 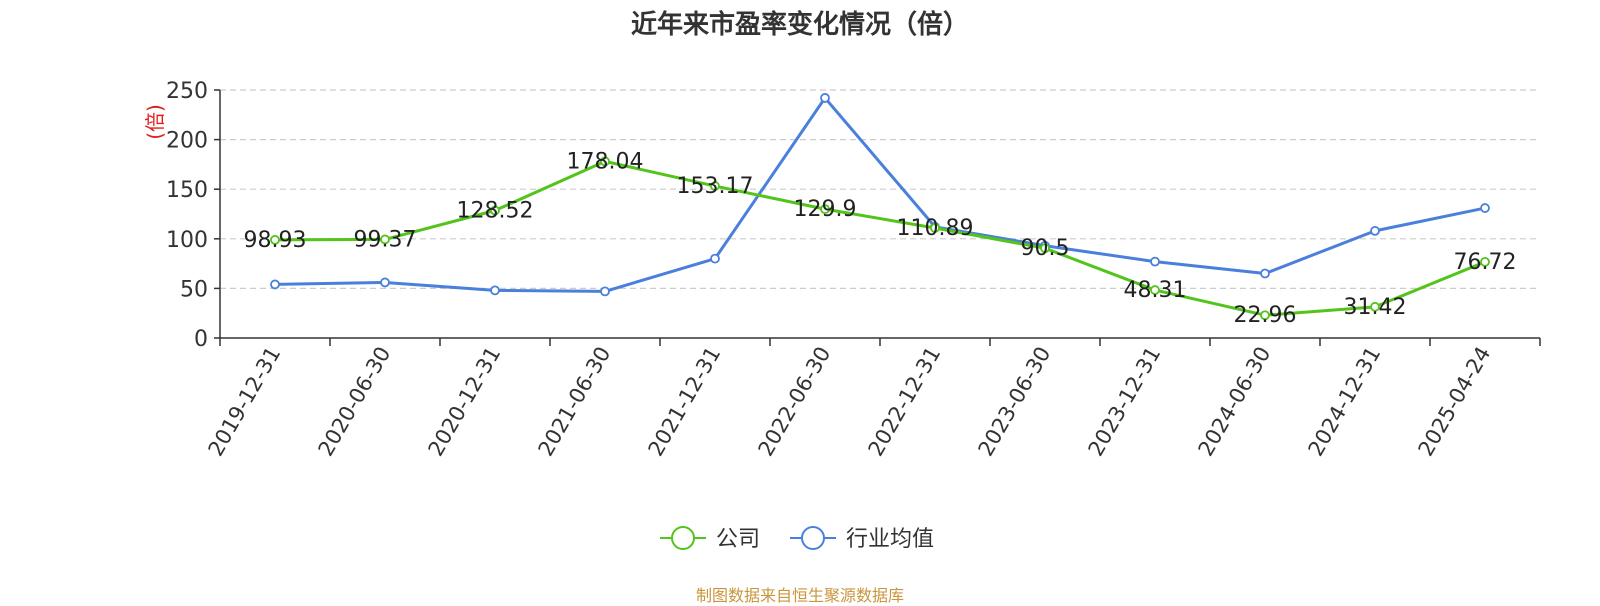 What do you see at coordinates (1345, 402) in the screenshot?
I see `x-tick-label: 2024-12-31` at bounding box center [1345, 402].